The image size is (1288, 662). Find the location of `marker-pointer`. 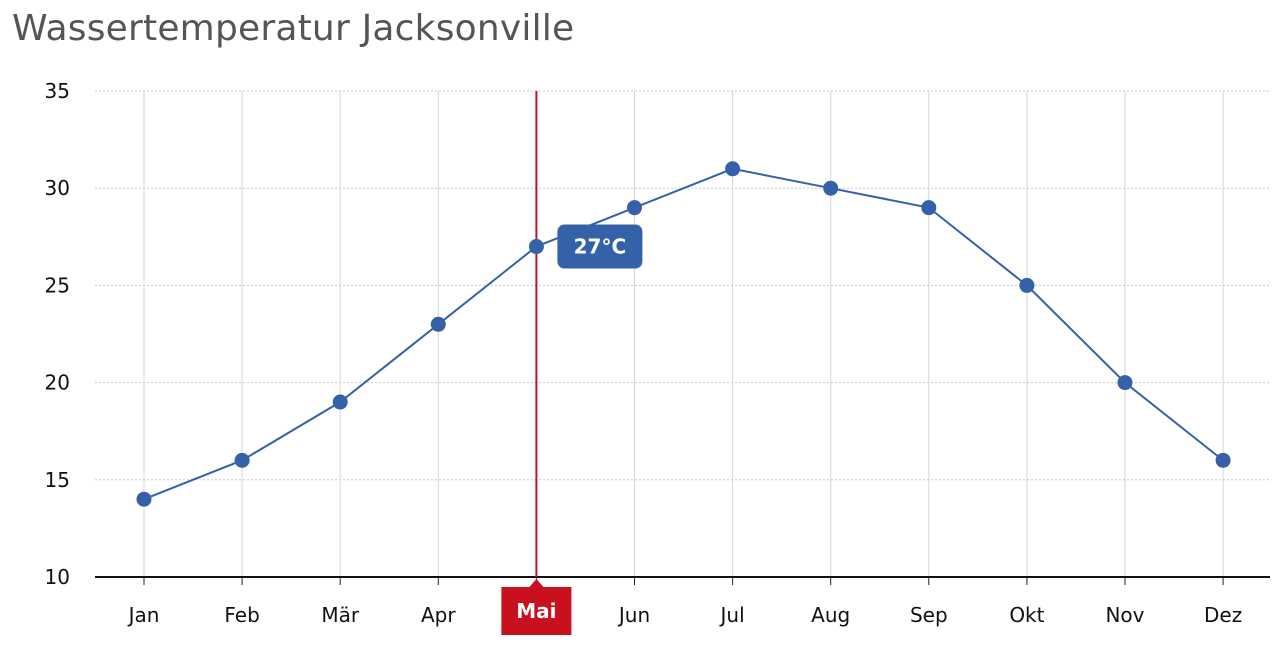

marker-pointer is located at coordinates (536, 583).